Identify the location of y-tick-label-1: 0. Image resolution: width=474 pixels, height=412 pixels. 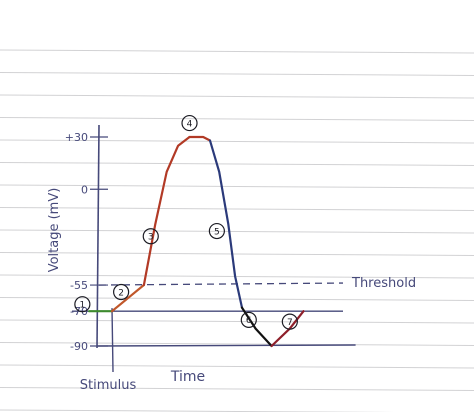
(84, 189).